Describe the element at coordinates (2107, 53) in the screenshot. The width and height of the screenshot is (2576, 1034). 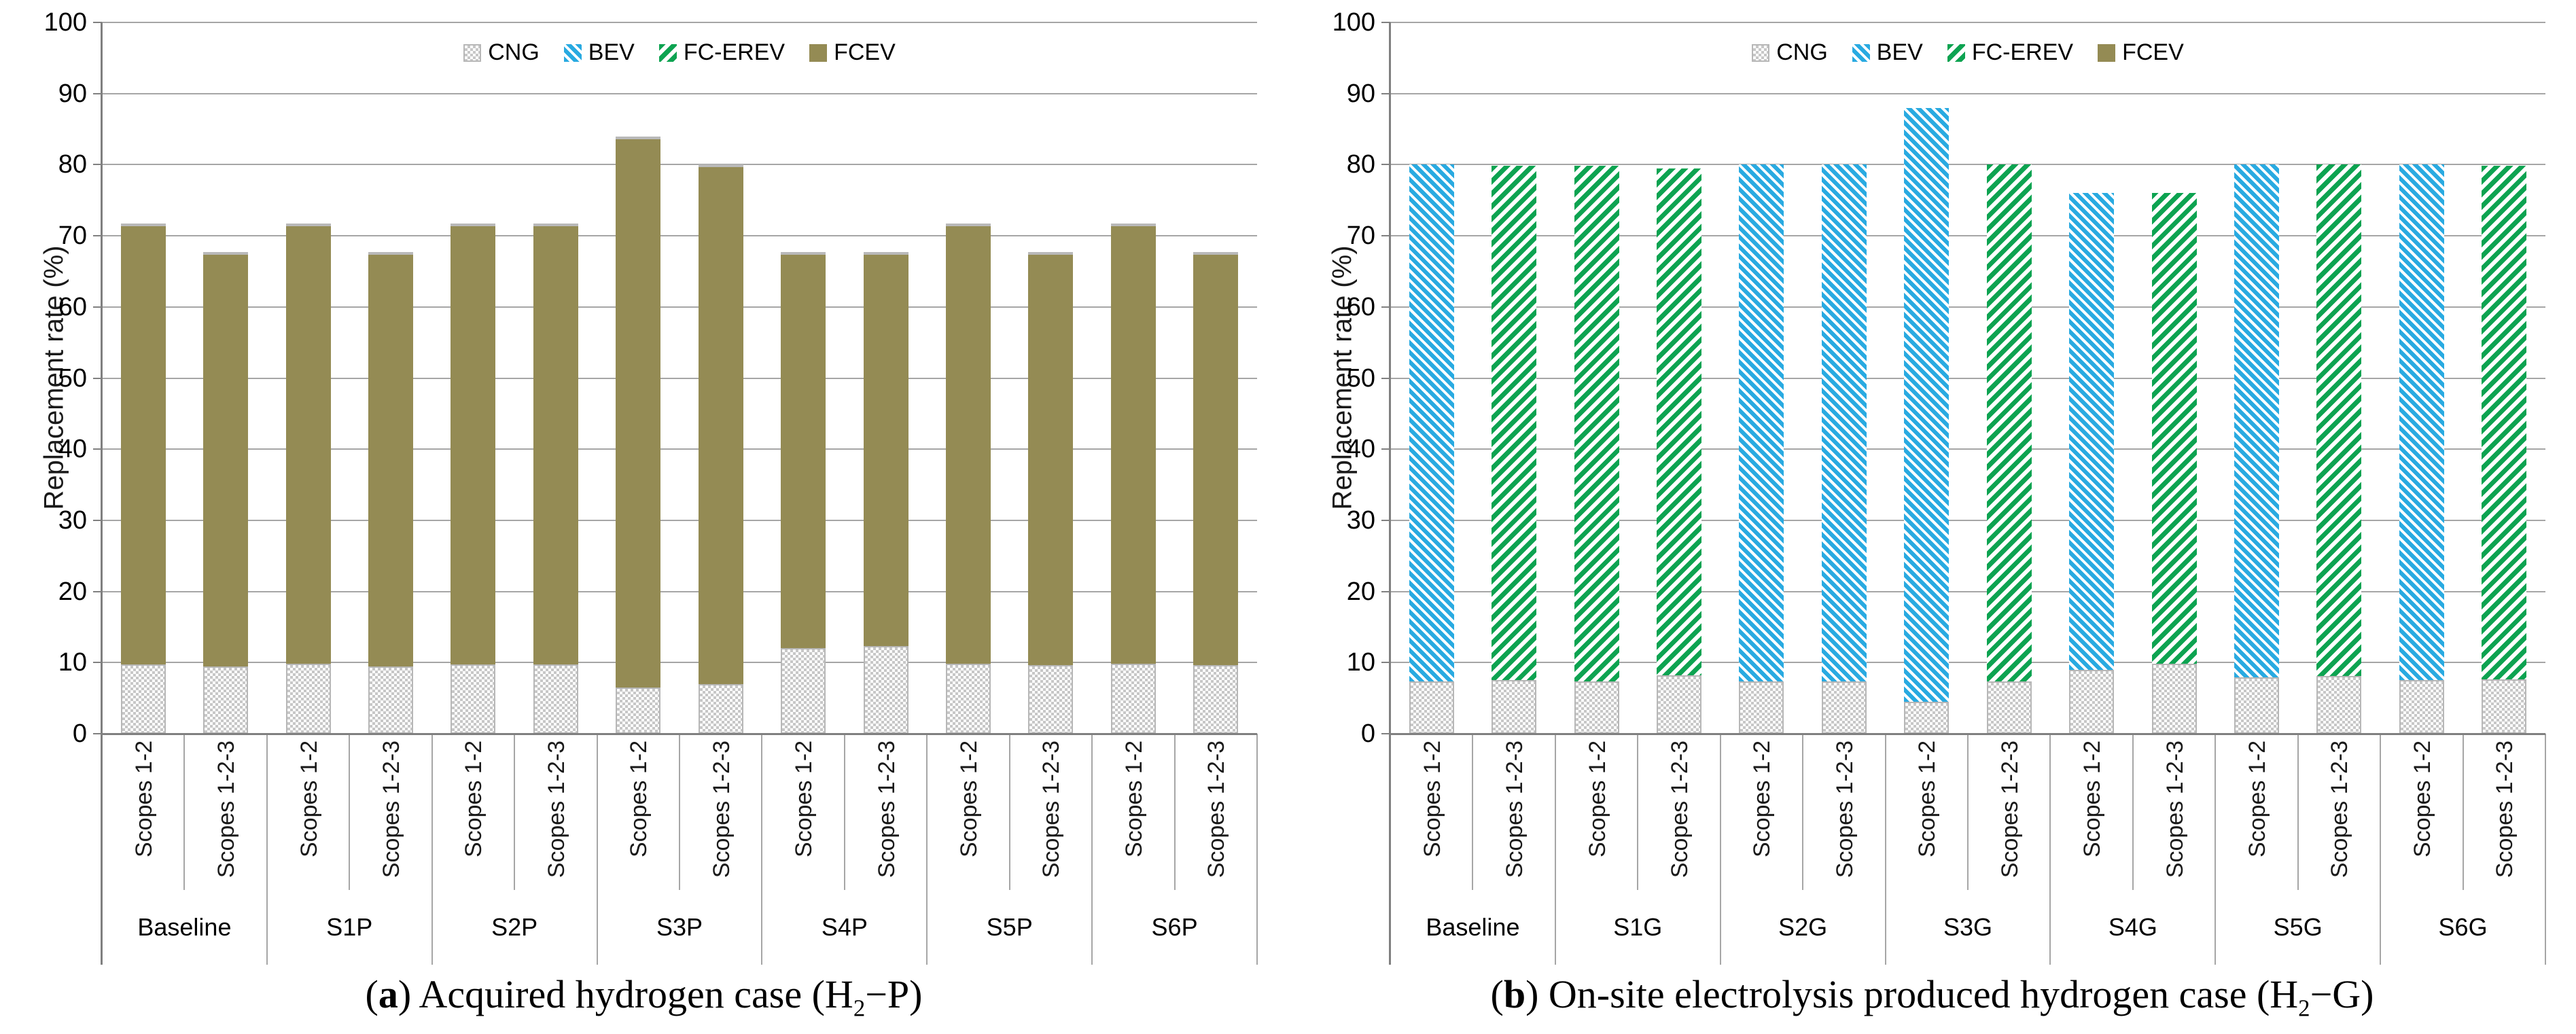
I see `legend-swatch-fcev-icon` at that location.